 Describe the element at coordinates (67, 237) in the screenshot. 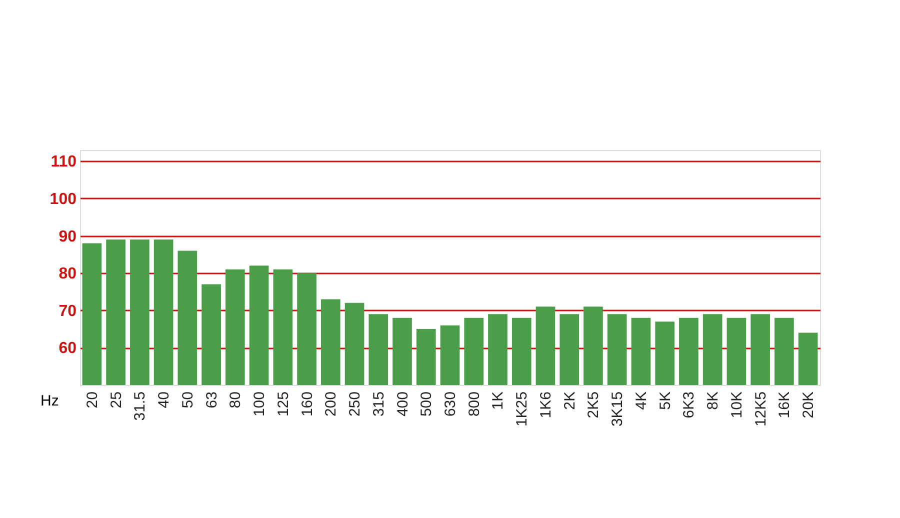

I see `y-tick-label: 90` at that location.